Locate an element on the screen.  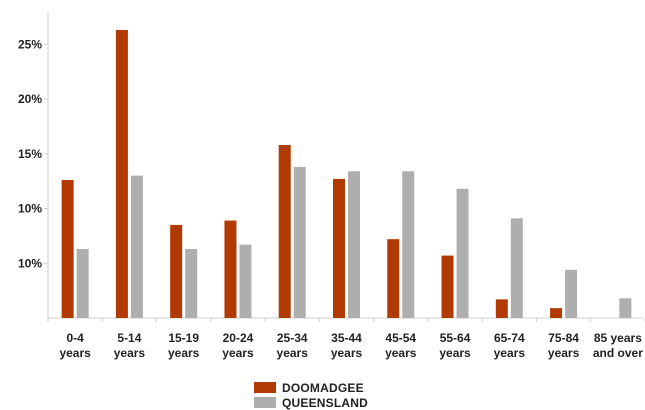
legend-item-queensland: QUEENSLAND is located at coordinates (311, 402).